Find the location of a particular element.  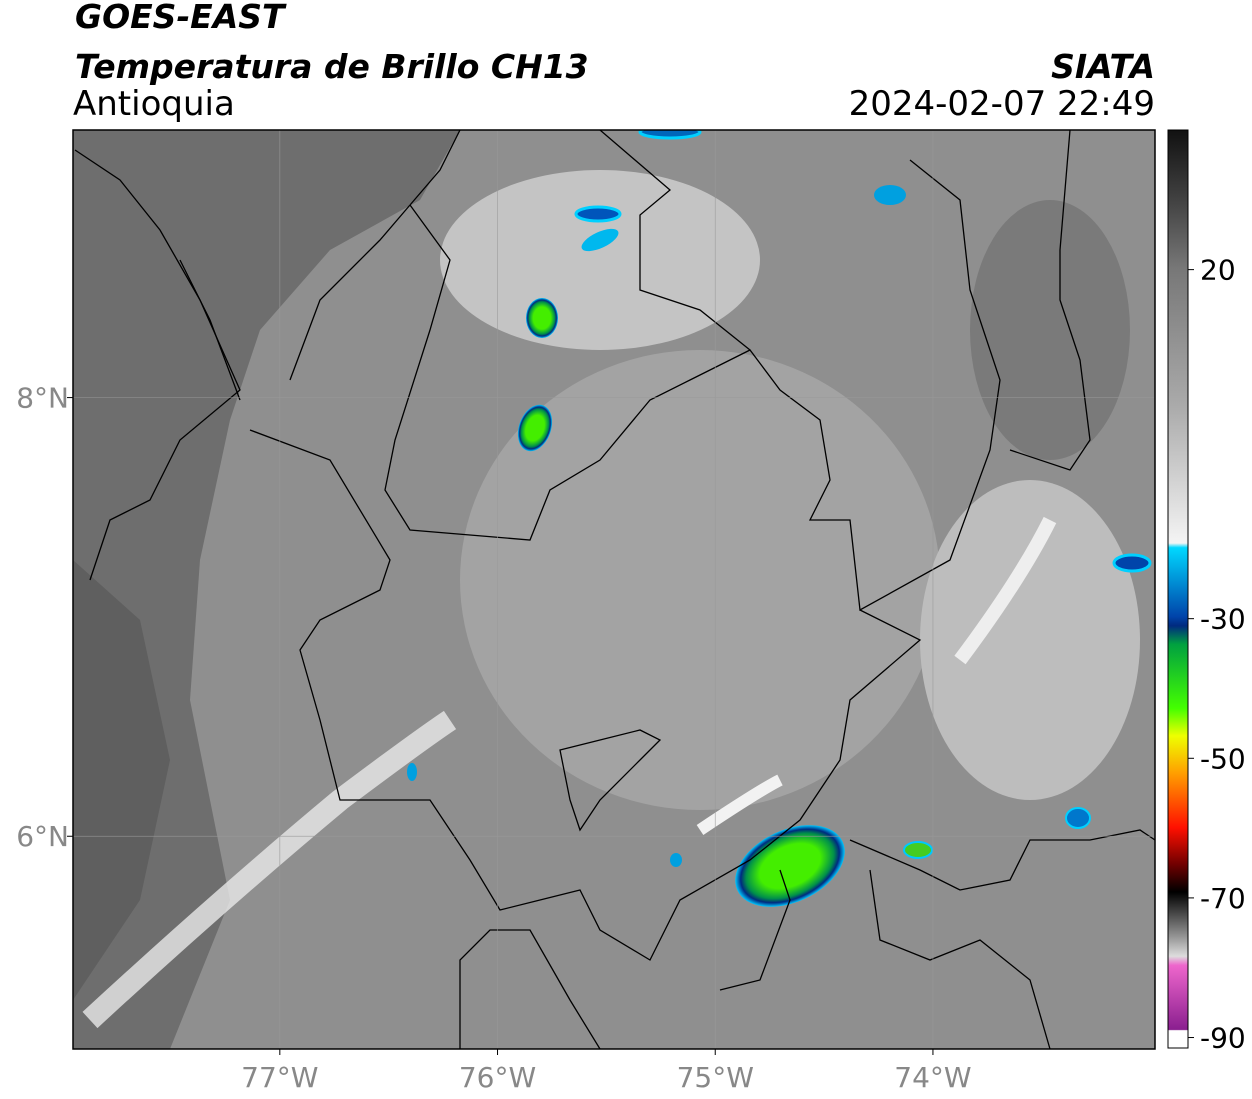

title: GOES-EAST is located at coordinates (181, 18).